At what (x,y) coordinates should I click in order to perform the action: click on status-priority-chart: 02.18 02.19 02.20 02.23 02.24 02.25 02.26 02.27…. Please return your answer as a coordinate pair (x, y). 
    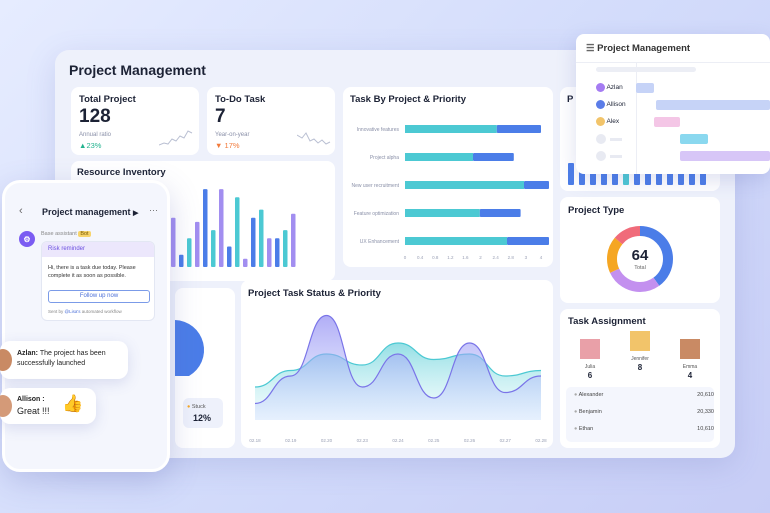
    Looking at the image, I should click on (398, 378).